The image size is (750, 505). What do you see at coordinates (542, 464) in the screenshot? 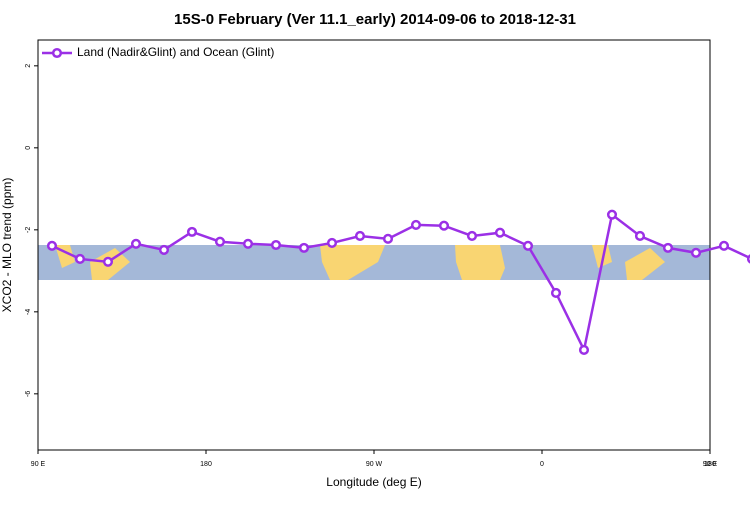
I see `x-tick-label: 0` at bounding box center [542, 464].